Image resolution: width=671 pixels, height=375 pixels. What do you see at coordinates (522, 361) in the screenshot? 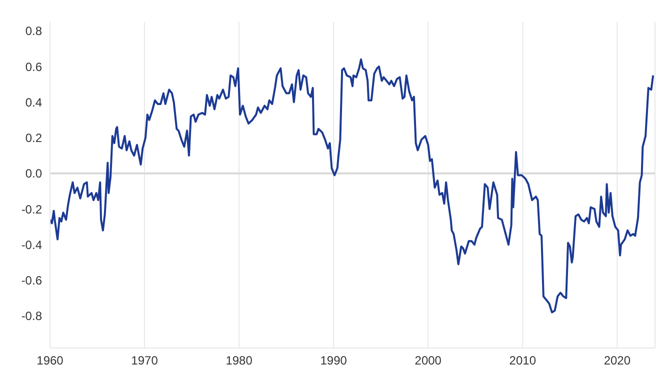
I see `x-tick-label: 2010` at bounding box center [522, 361].